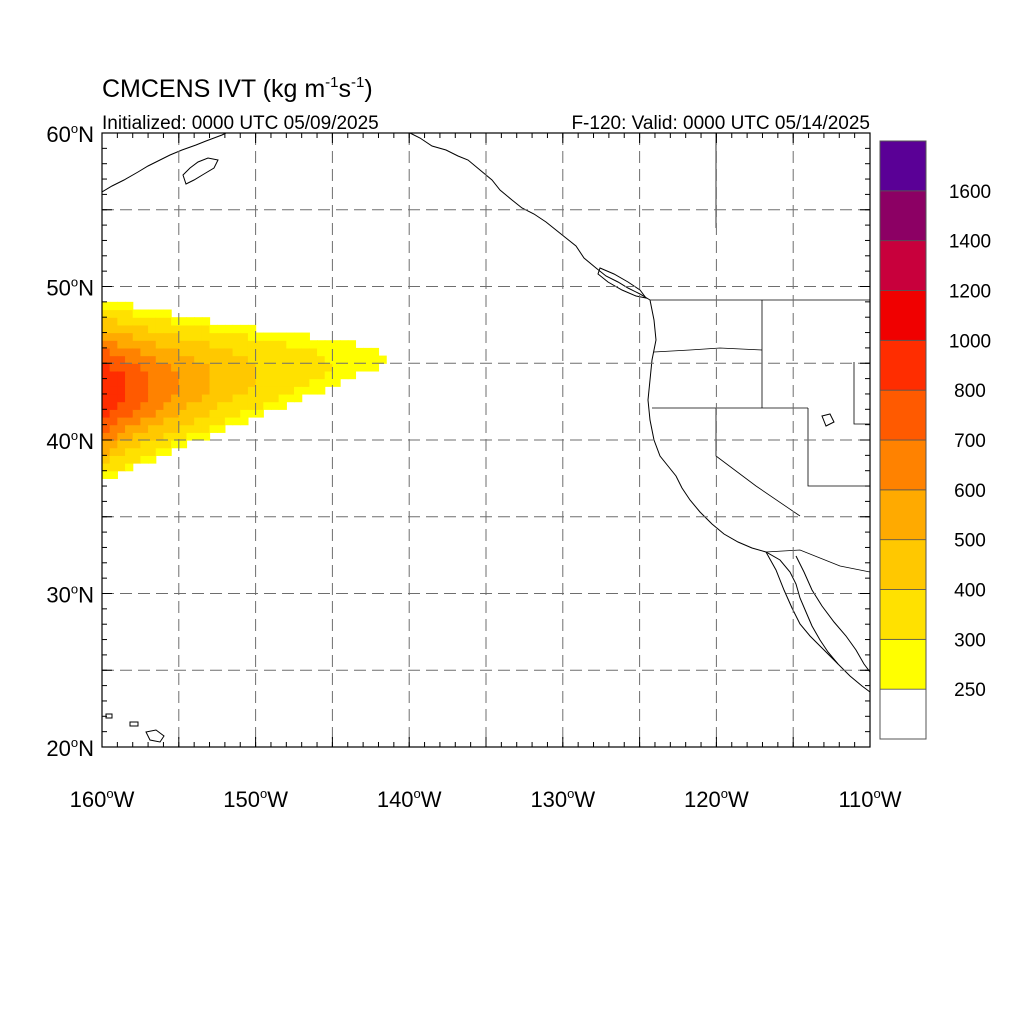  Describe the element at coordinates (708, 350) in the screenshot. I see `washington-oregon-border` at that location.